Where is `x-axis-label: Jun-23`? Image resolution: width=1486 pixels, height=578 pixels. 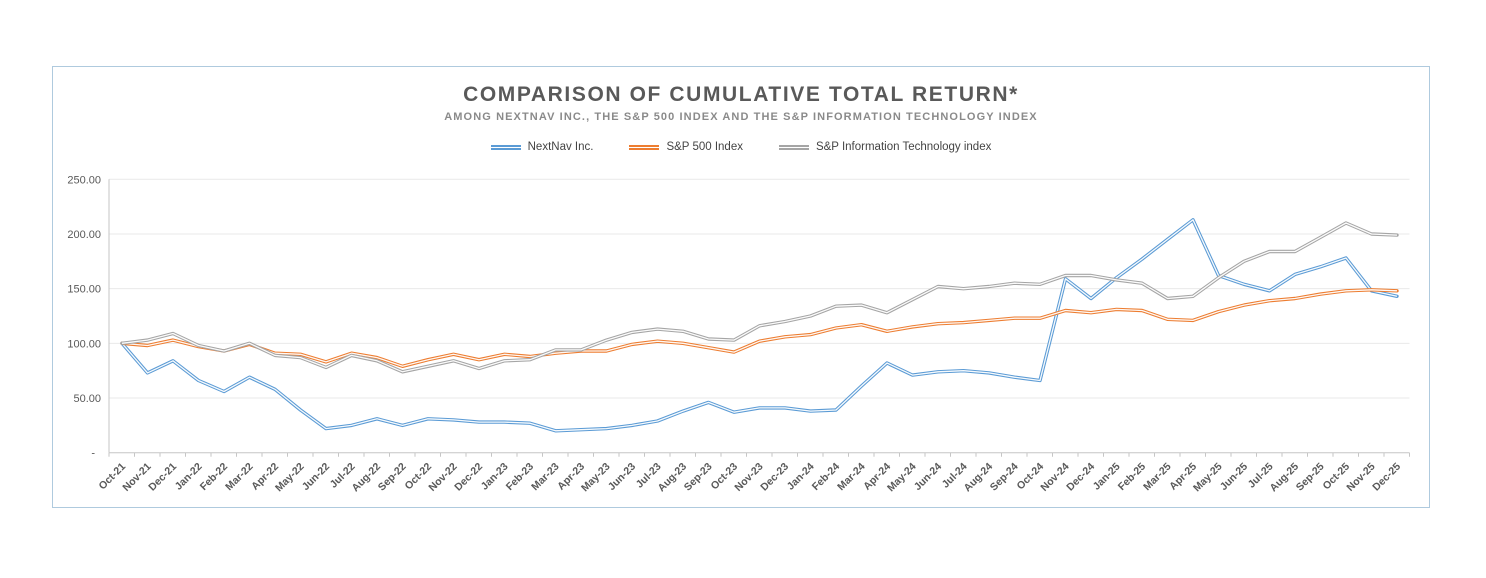
x-axis-label: Jun-23 is located at coordinates (622, 477).